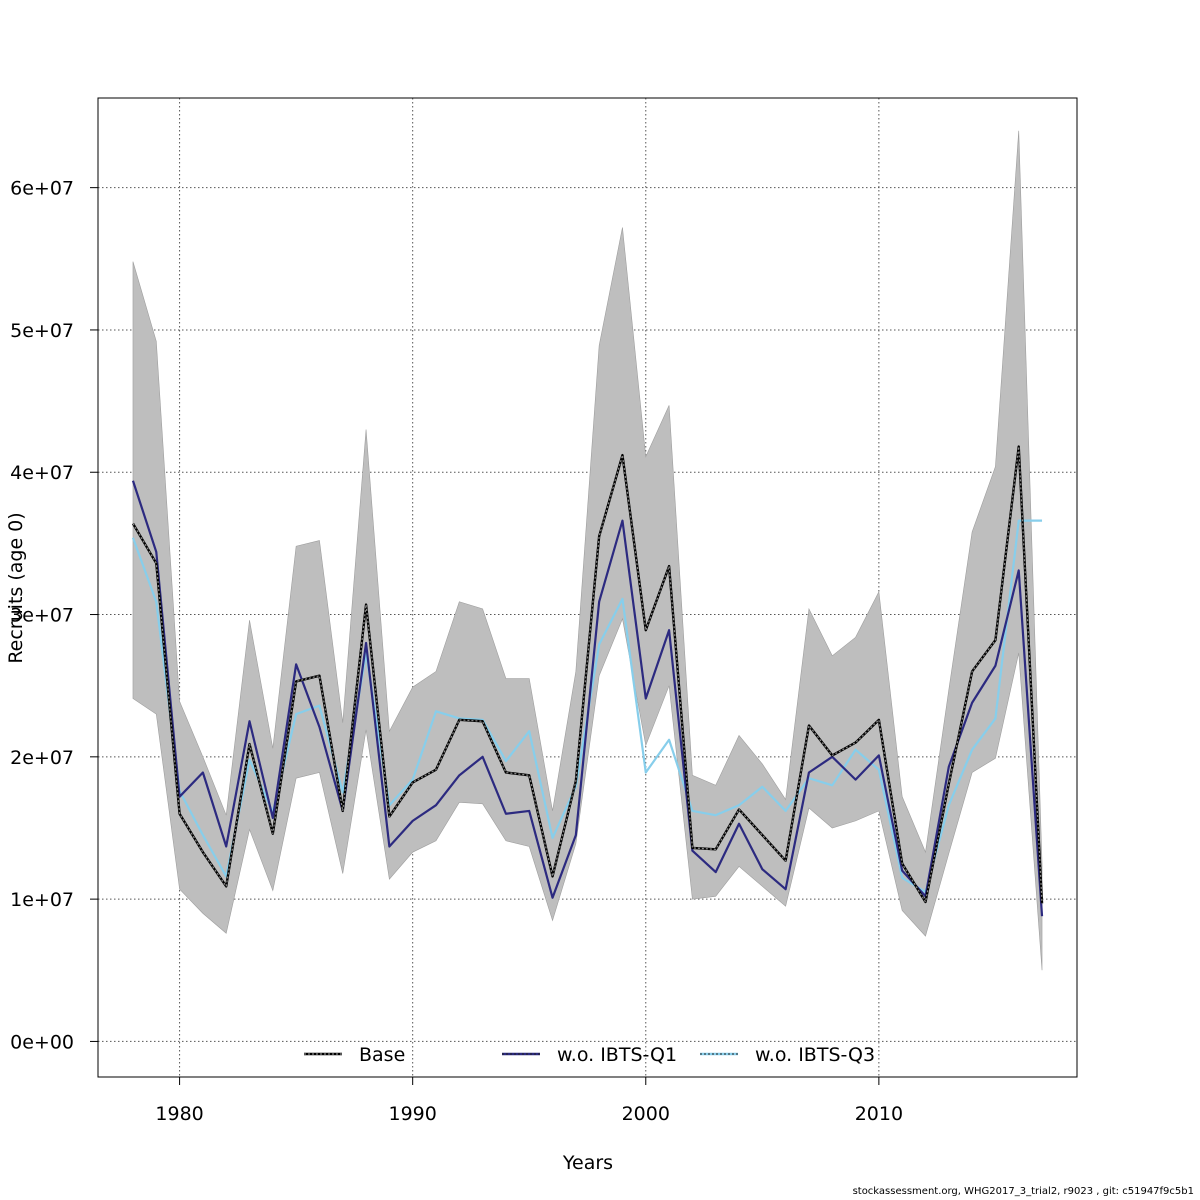 This screenshot has height=1200, width=1200. I want to click on y-tick-label-2: 2e+07, so click(42, 758).